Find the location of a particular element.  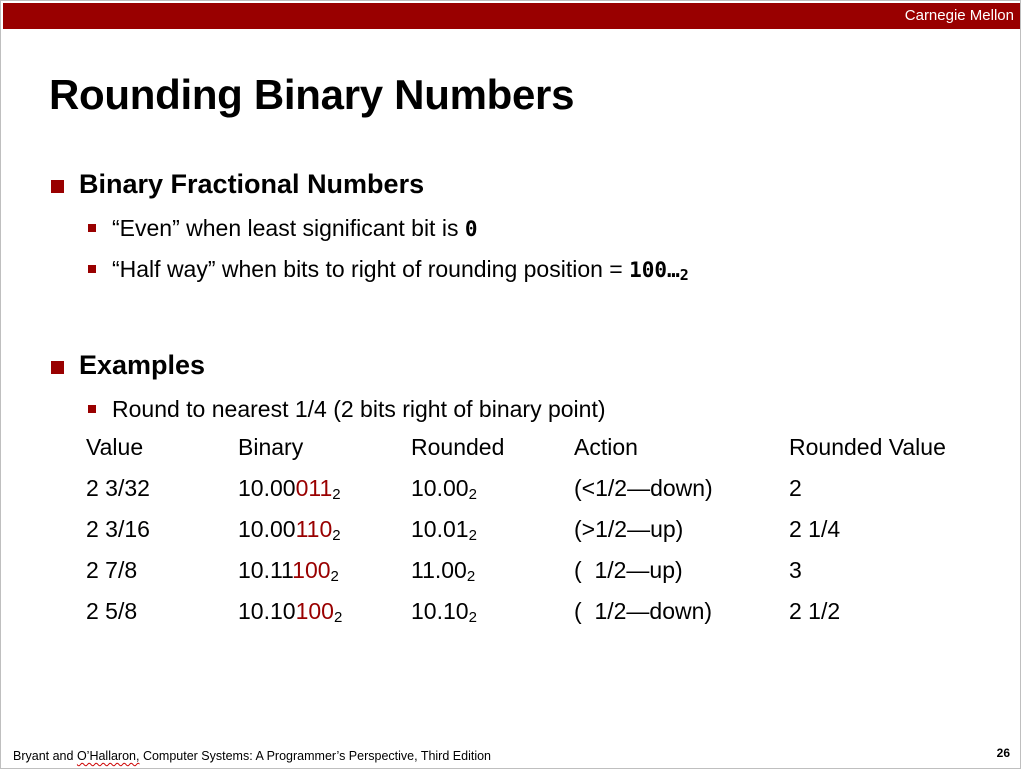

spellcheck-word: O’Hallaron, is located at coordinates (108, 756).